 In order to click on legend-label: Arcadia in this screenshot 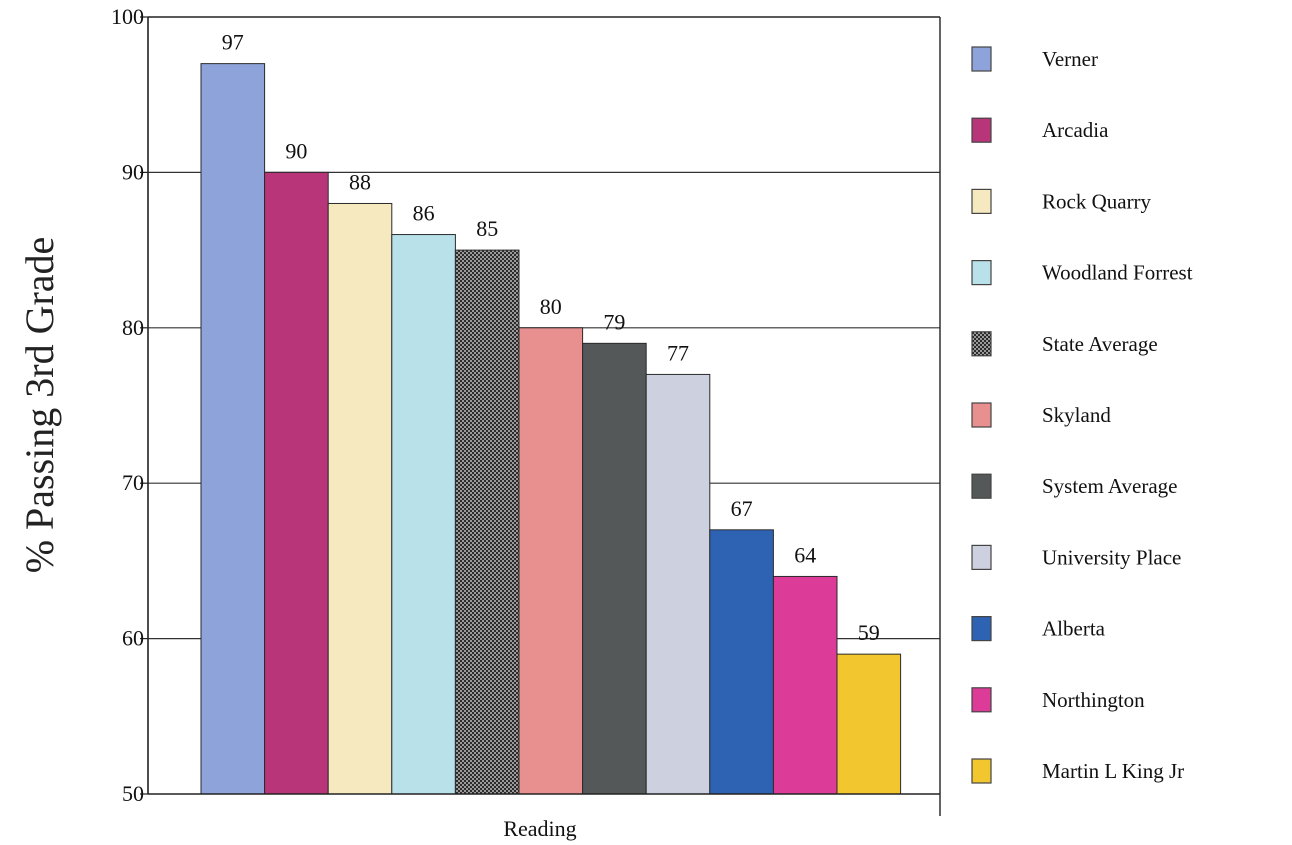, I will do `click(1075, 130)`.